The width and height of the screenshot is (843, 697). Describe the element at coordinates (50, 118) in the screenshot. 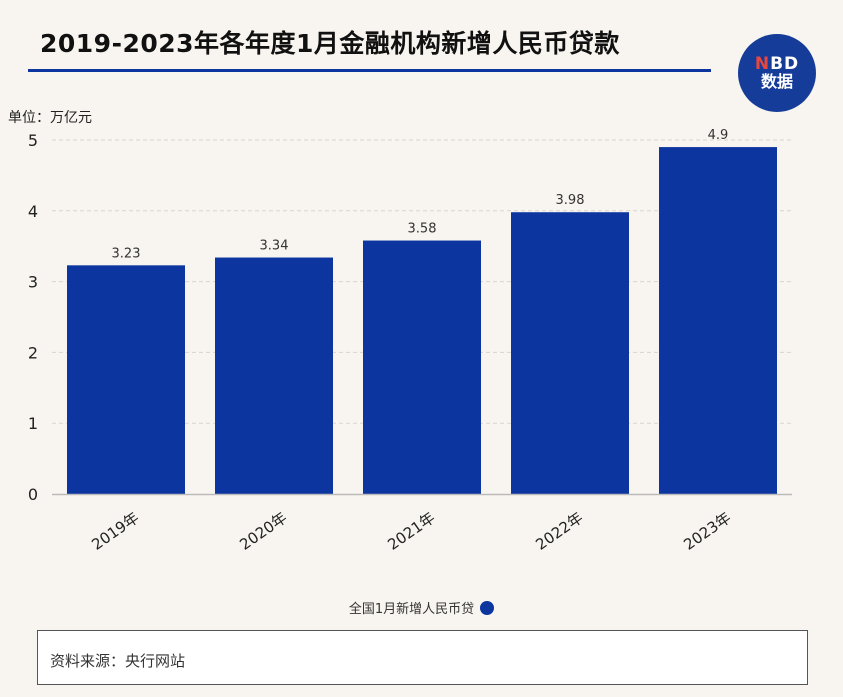

I see `y-axis-unit-label: 单位：万亿元` at that location.